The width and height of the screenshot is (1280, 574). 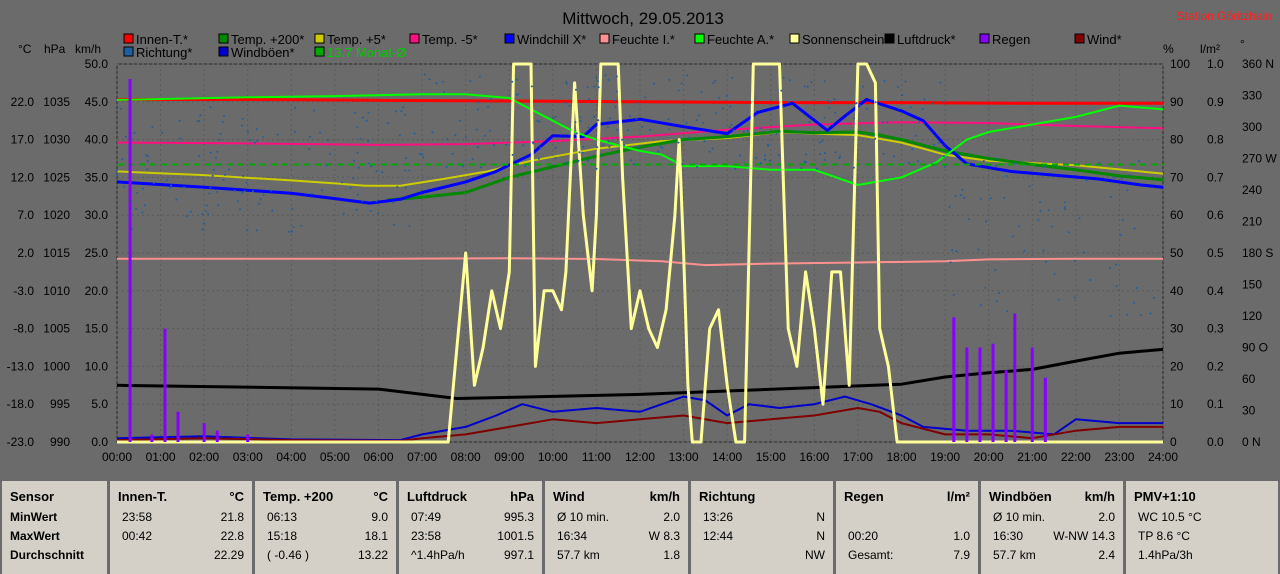 What do you see at coordinates (1210, 49) in the screenshot?
I see `axis-unit-rain: l/m²` at bounding box center [1210, 49].